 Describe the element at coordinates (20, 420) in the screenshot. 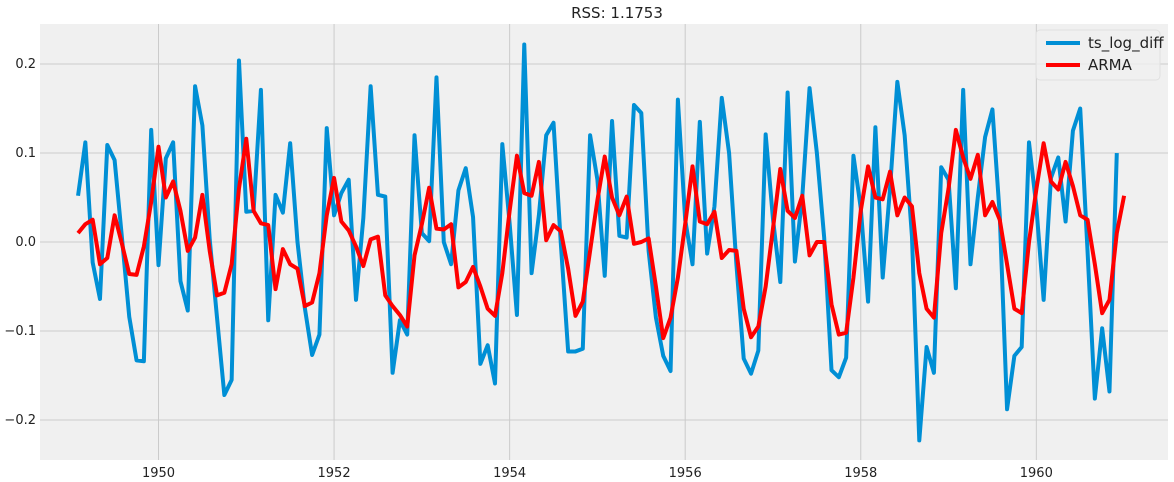

I see `y-tick-label: −0.2` at that location.